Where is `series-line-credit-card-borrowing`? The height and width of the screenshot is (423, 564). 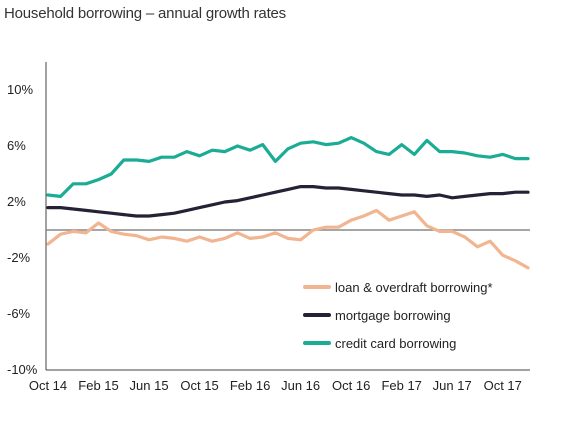 series-line-credit-card-borrowing is located at coordinates (288, 167).